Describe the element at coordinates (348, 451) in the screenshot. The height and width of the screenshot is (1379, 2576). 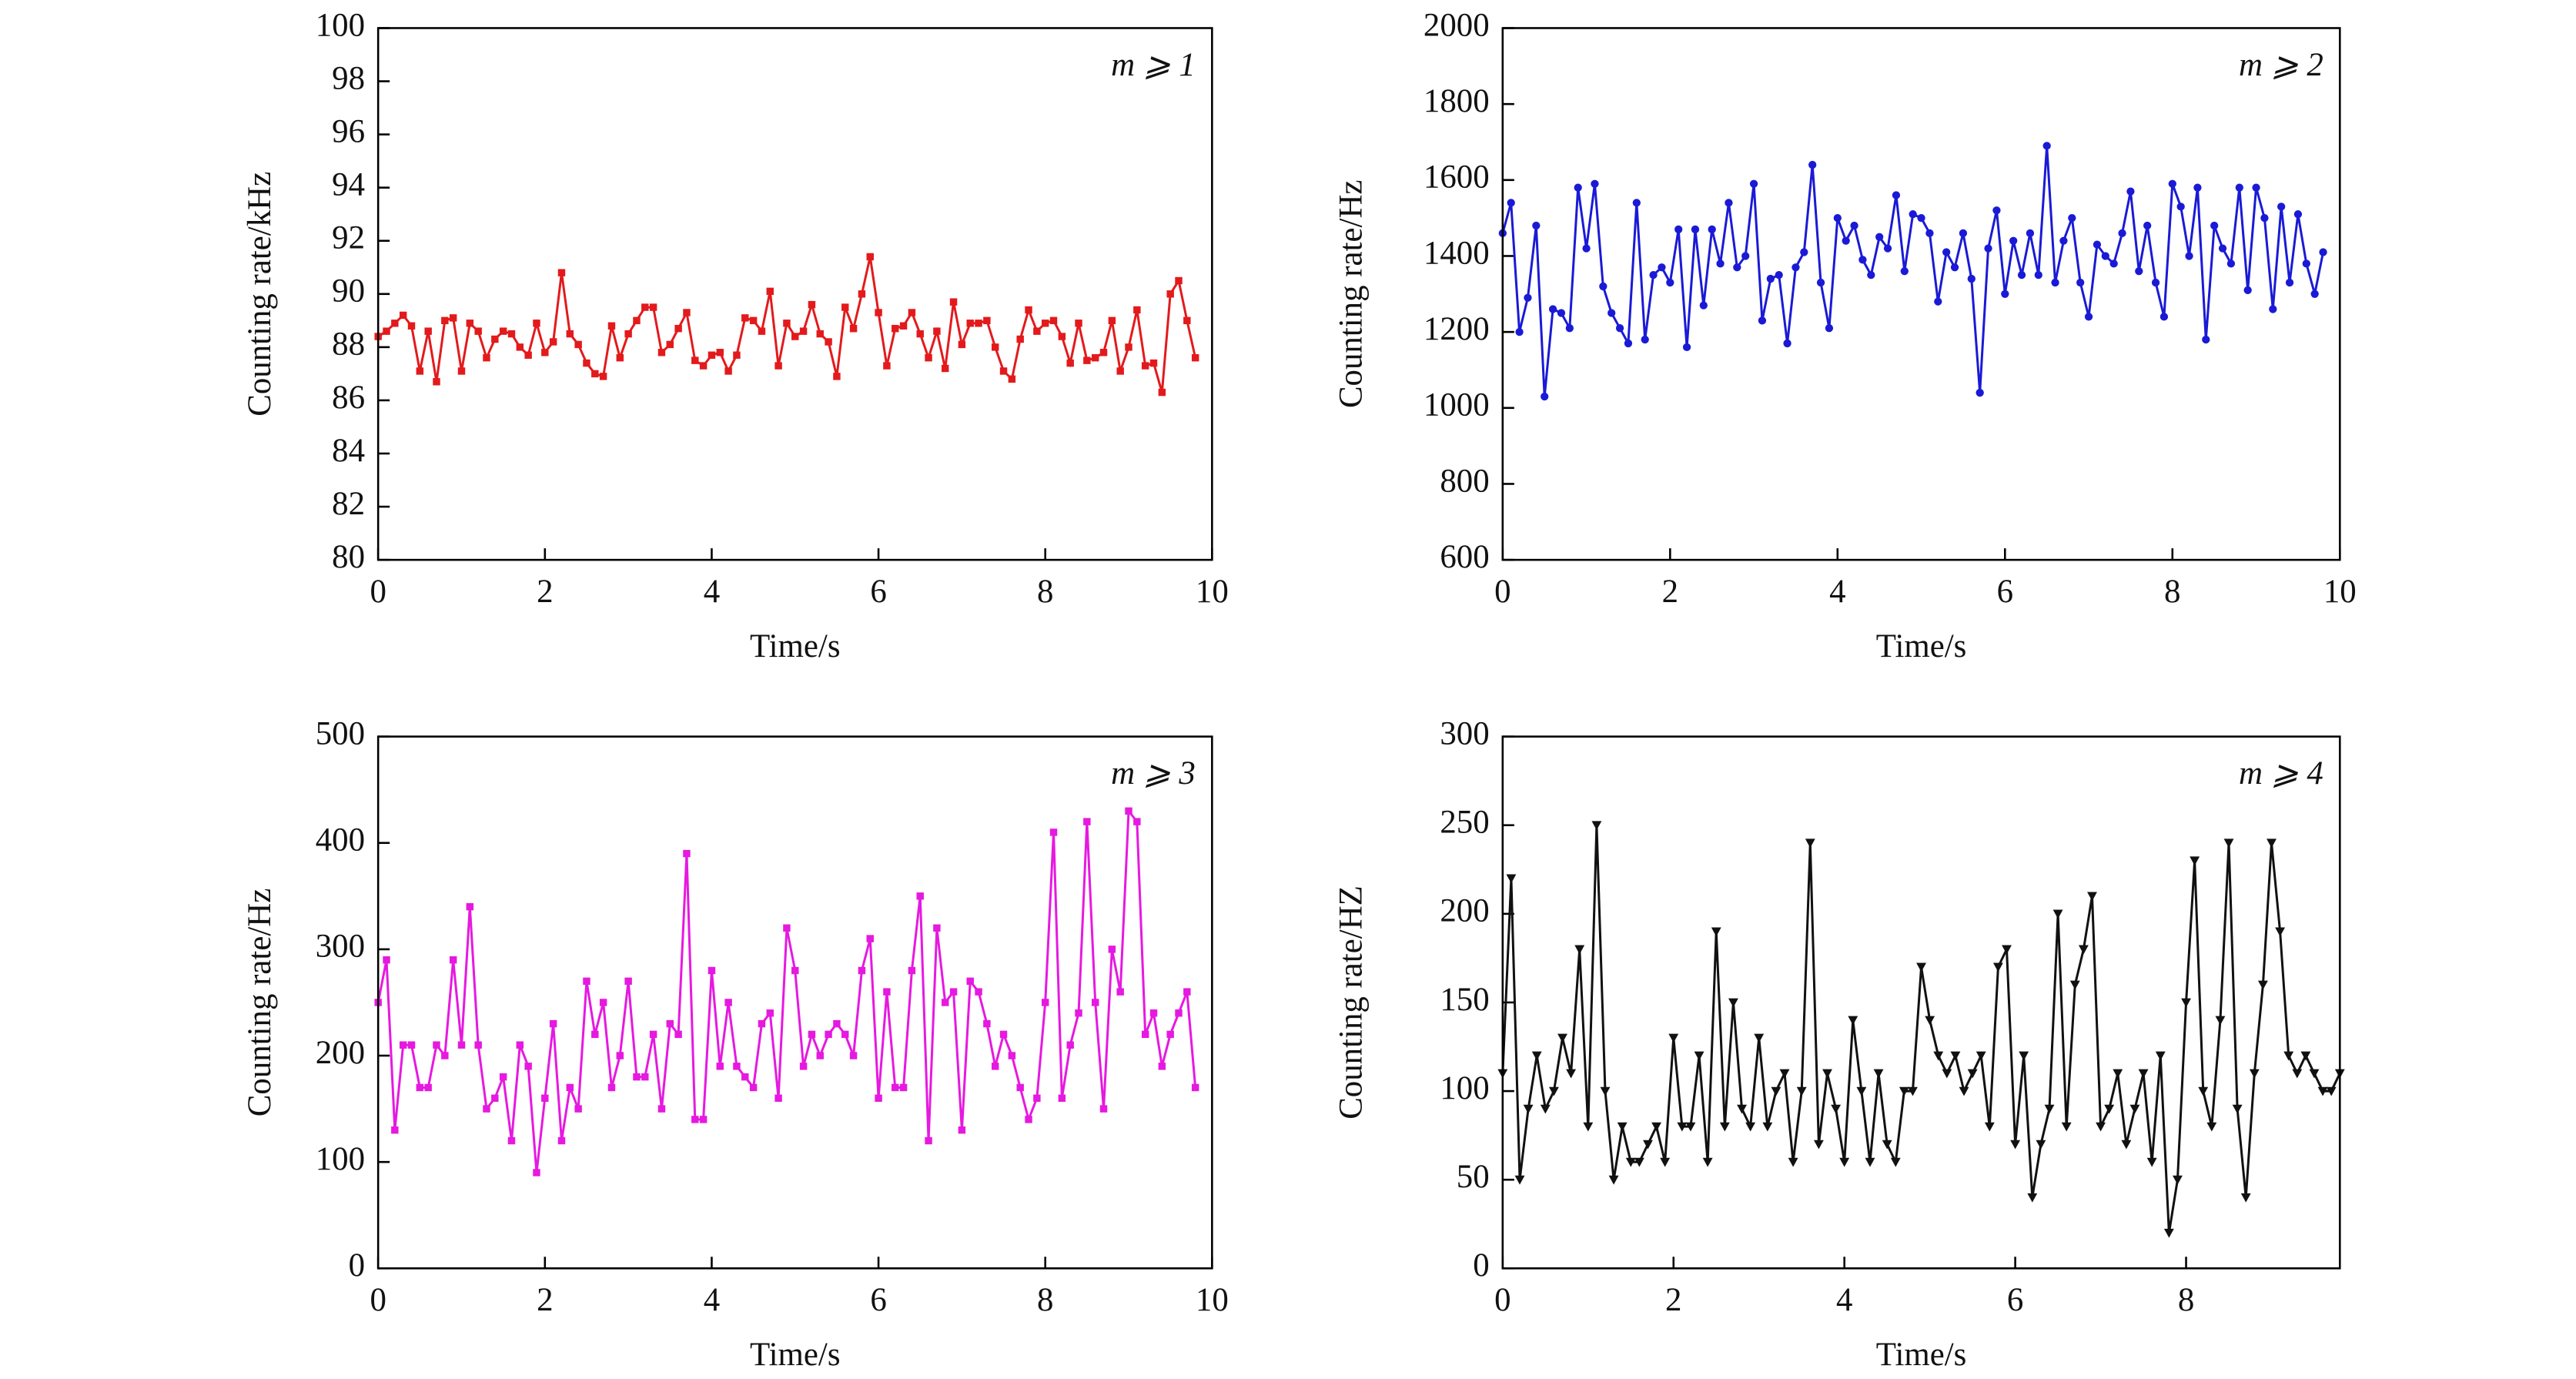
I see `y-tick-label: 84` at that location.